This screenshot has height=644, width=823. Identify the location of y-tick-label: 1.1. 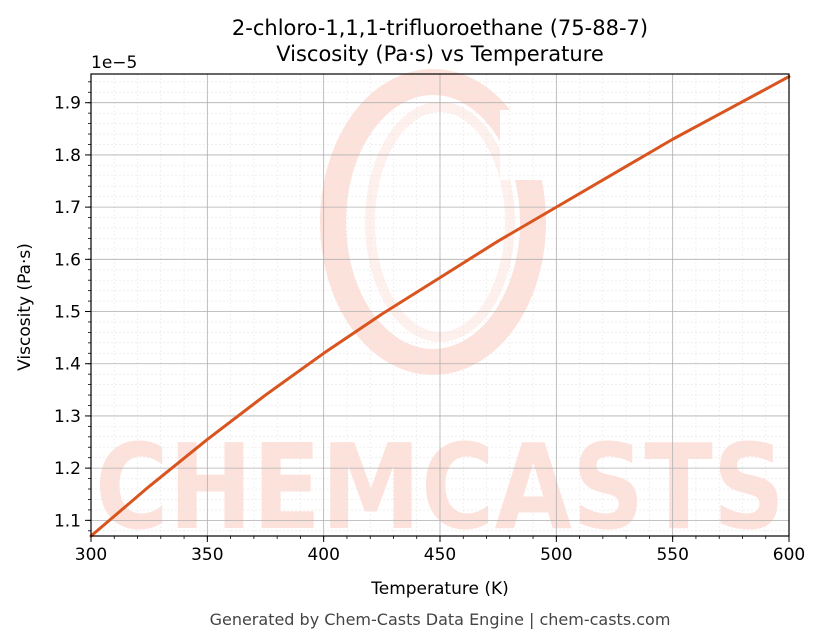
(67, 521).